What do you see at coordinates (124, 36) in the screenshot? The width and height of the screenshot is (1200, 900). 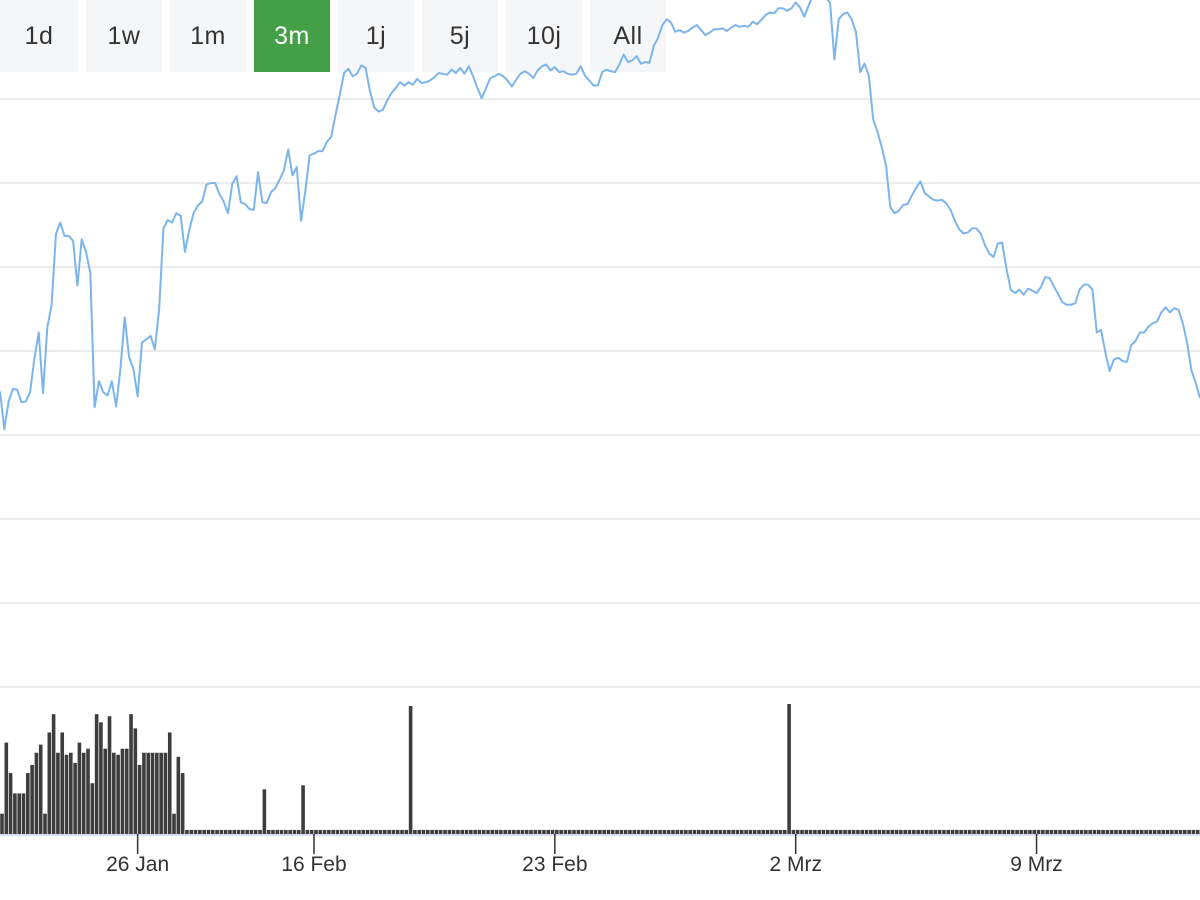 I see `range-button-1w: 1w` at bounding box center [124, 36].